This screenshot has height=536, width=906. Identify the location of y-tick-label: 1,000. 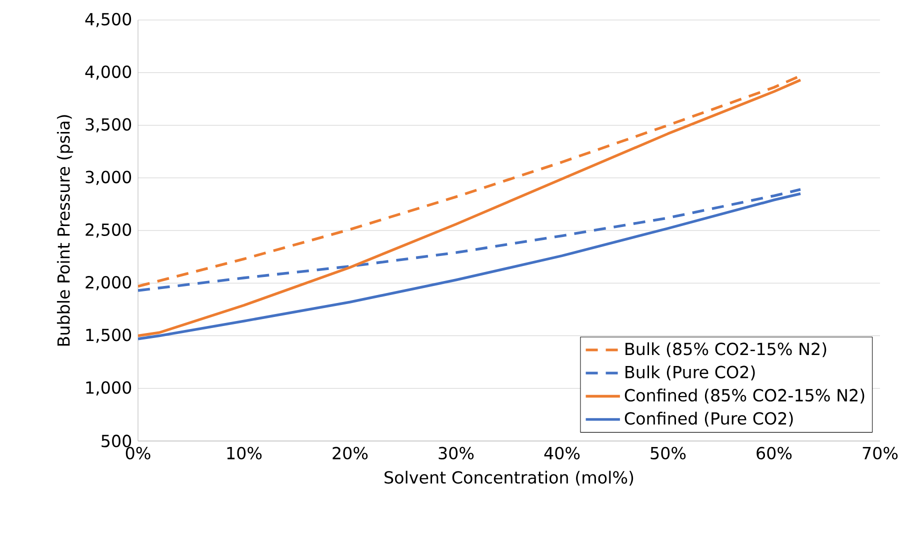
(109, 388).